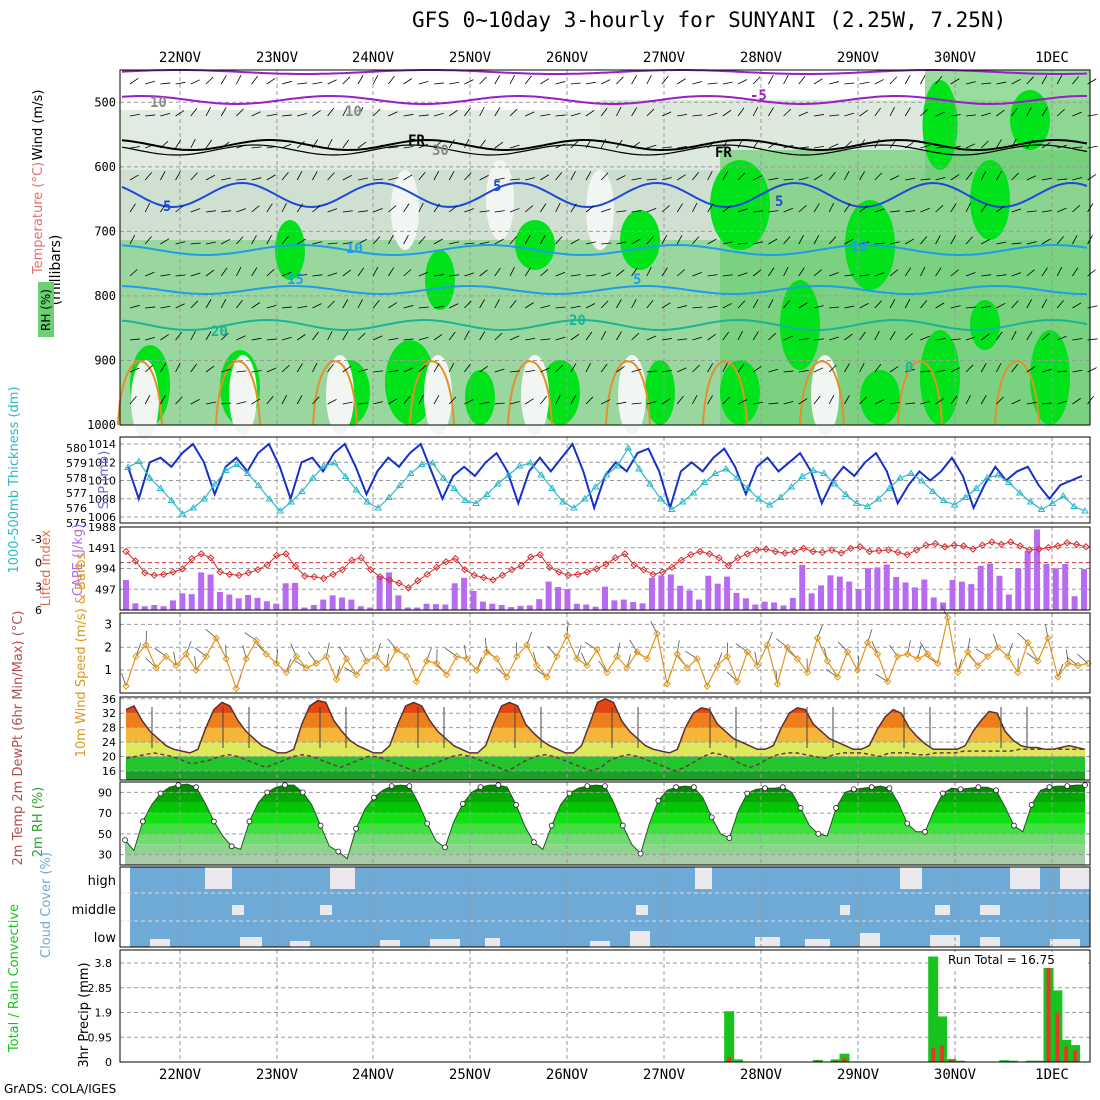 The image size is (1100, 1100). What do you see at coordinates (108, 647) in the screenshot?
I see `wind10-ytick-1: 2` at bounding box center [108, 647].